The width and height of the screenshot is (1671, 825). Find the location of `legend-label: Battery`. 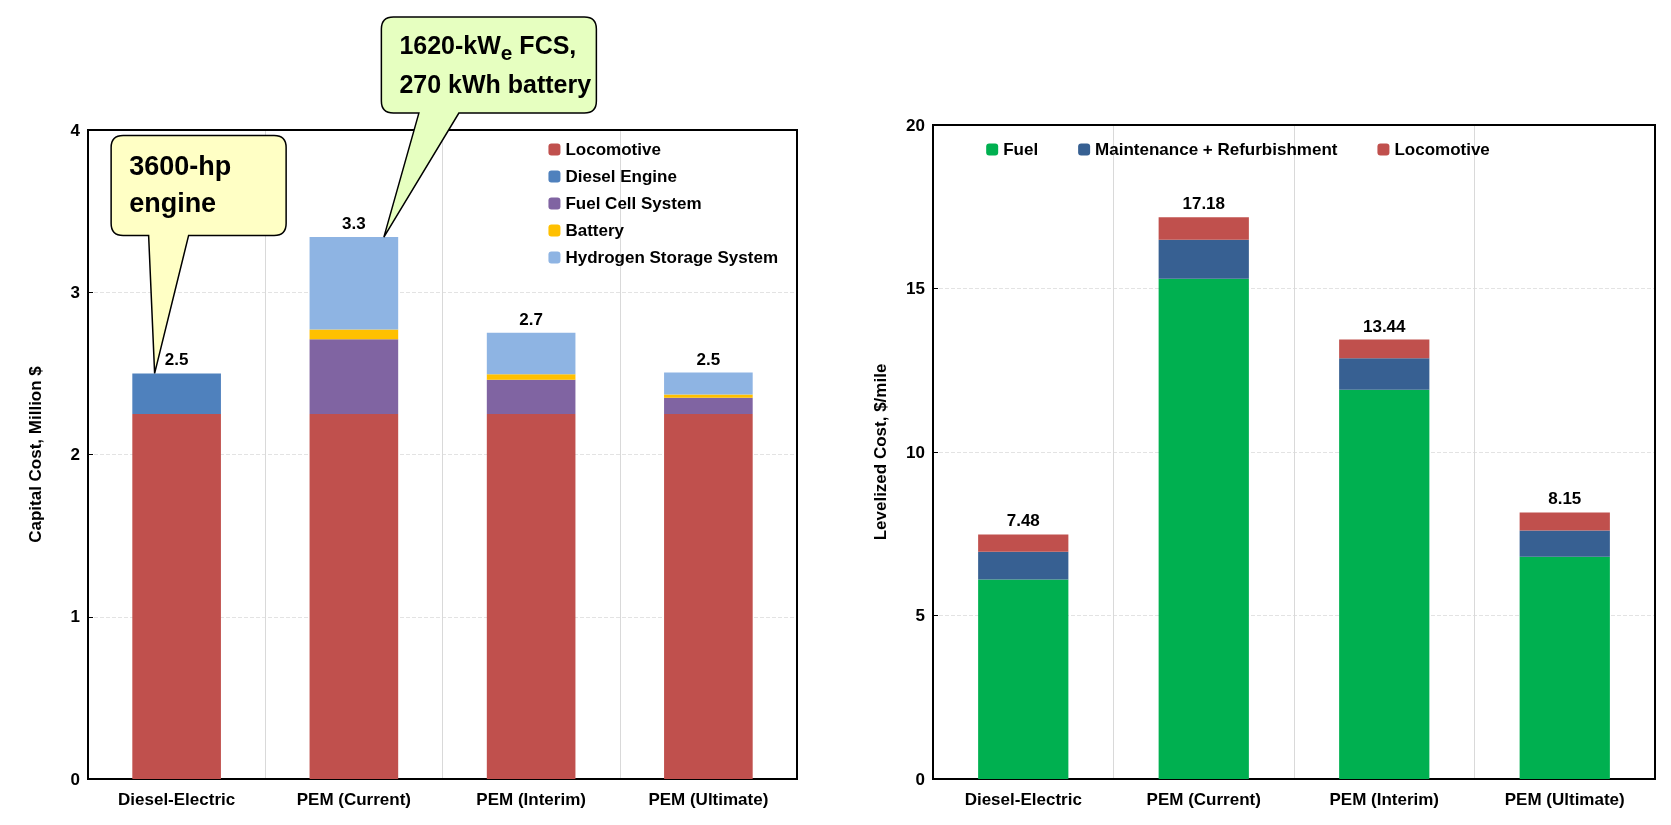

legend-label: Battery is located at coordinates (595, 230).